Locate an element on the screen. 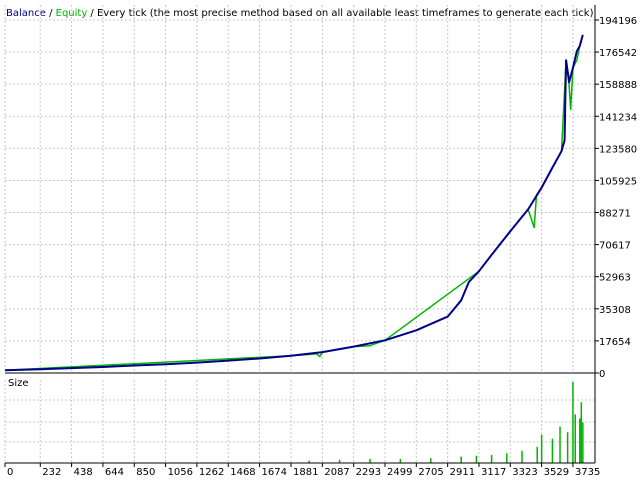 Image resolution: width=640 pixels, height=484 pixels. x-tick-label: 2293 is located at coordinates (368, 472).